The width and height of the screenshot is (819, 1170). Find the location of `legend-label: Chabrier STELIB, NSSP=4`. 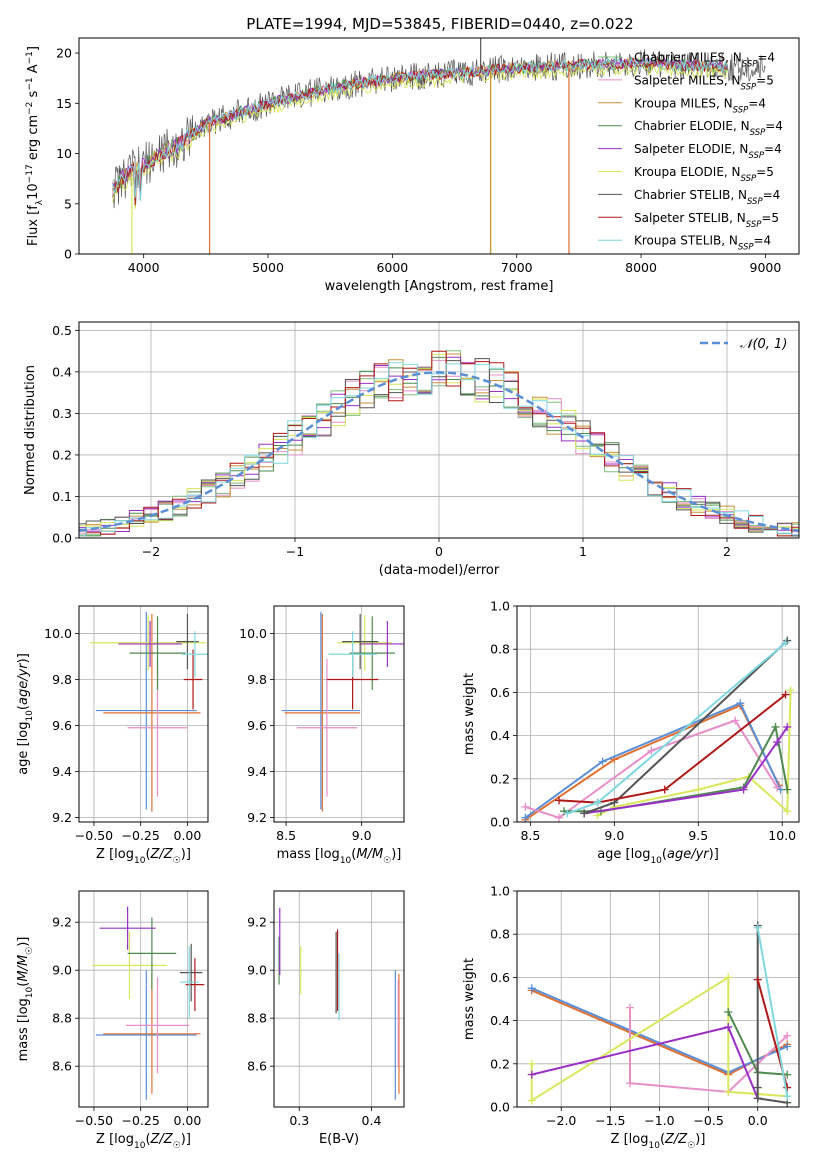

legend-label: Chabrier STELIB, NSSP=4 is located at coordinates (707, 197).